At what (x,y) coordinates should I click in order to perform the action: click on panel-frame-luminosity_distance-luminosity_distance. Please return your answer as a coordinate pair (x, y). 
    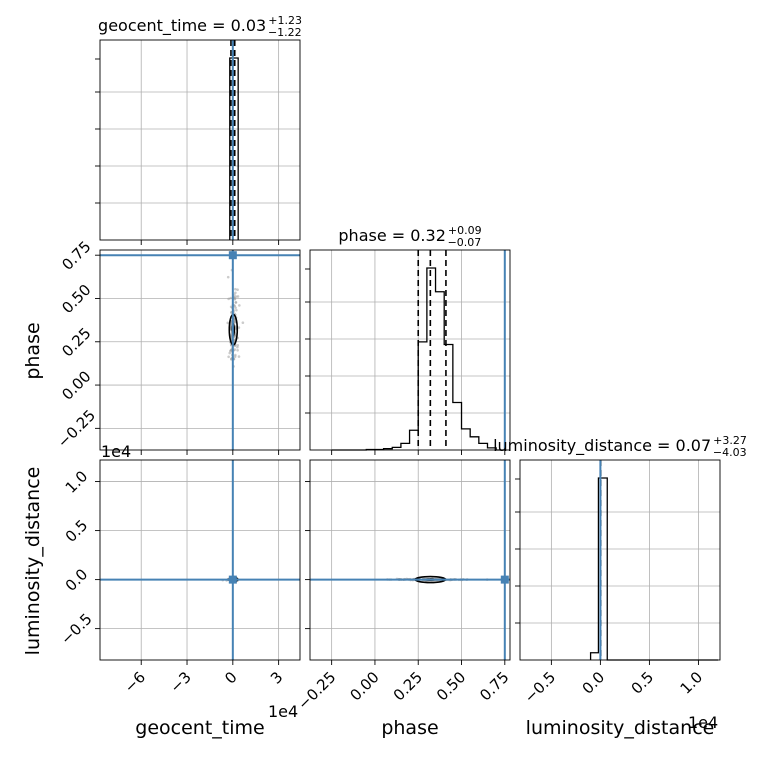
    Looking at the image, I should click on (620, 560).